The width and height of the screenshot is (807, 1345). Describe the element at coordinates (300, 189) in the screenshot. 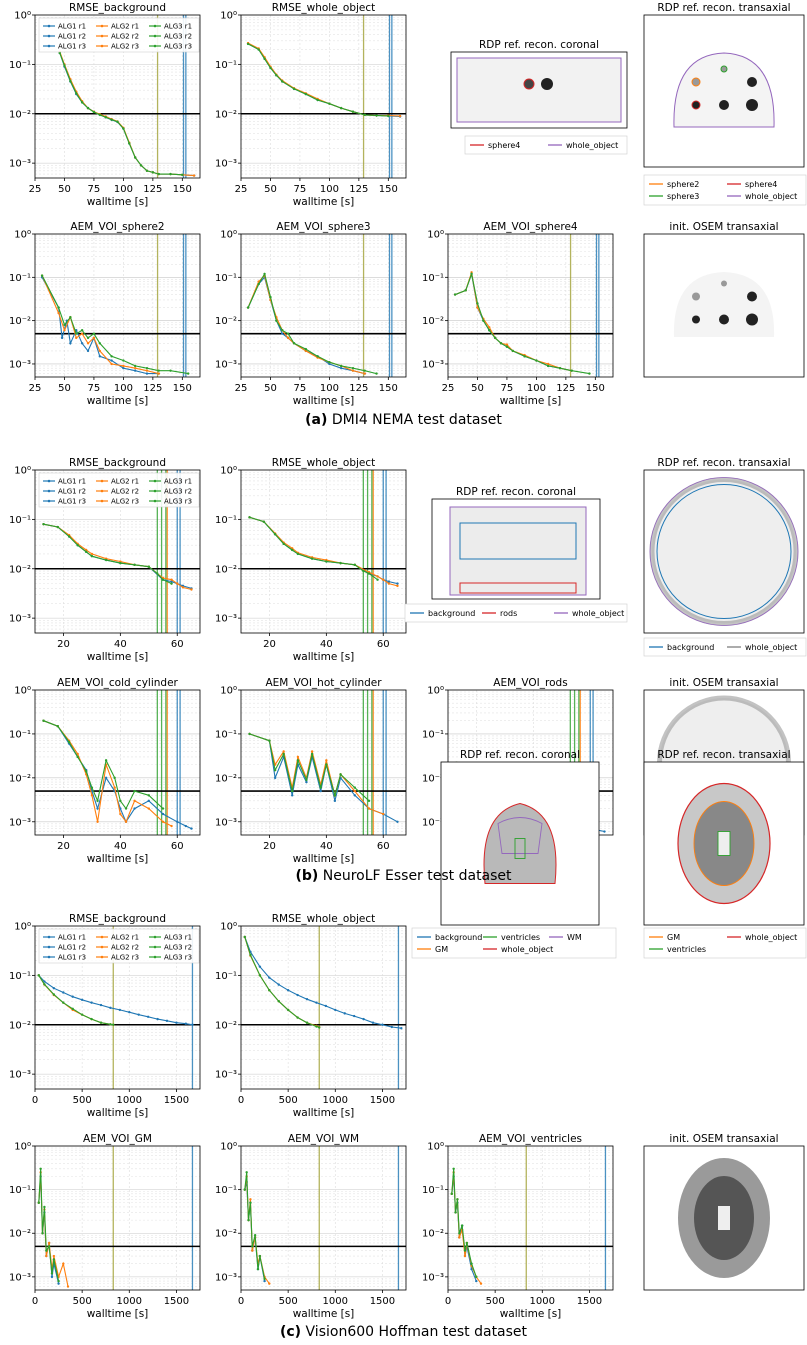

I see `x-tick-label: 75` at that location.